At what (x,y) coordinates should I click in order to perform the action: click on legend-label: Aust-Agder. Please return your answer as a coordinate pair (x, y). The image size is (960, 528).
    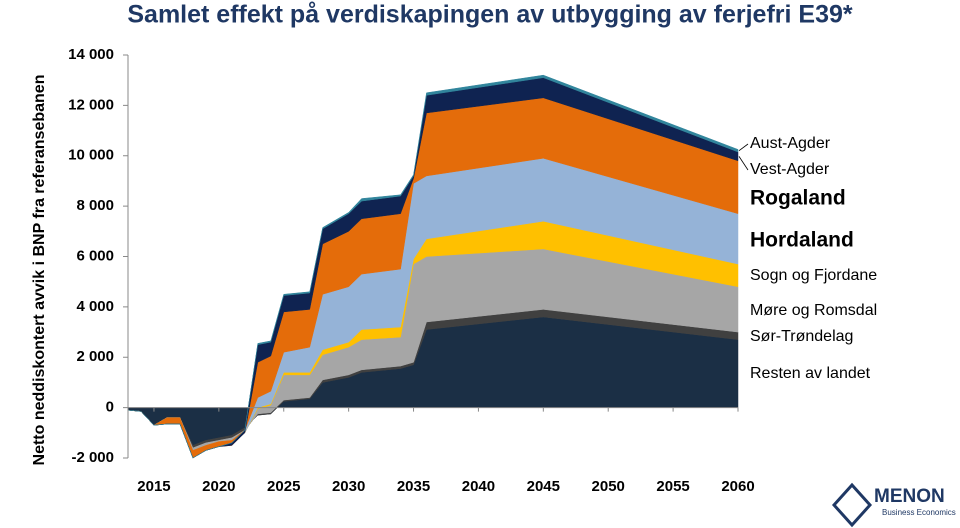
    Looking at the image, I should click on (790, 143).